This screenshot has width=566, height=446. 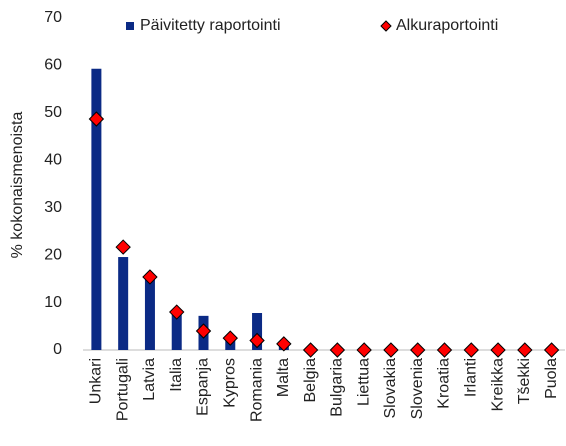 What do you see at coordinates (497, 384) in the screenshot?
I see `x-tick-label: Kreikka` at bounding box center [497, 384].